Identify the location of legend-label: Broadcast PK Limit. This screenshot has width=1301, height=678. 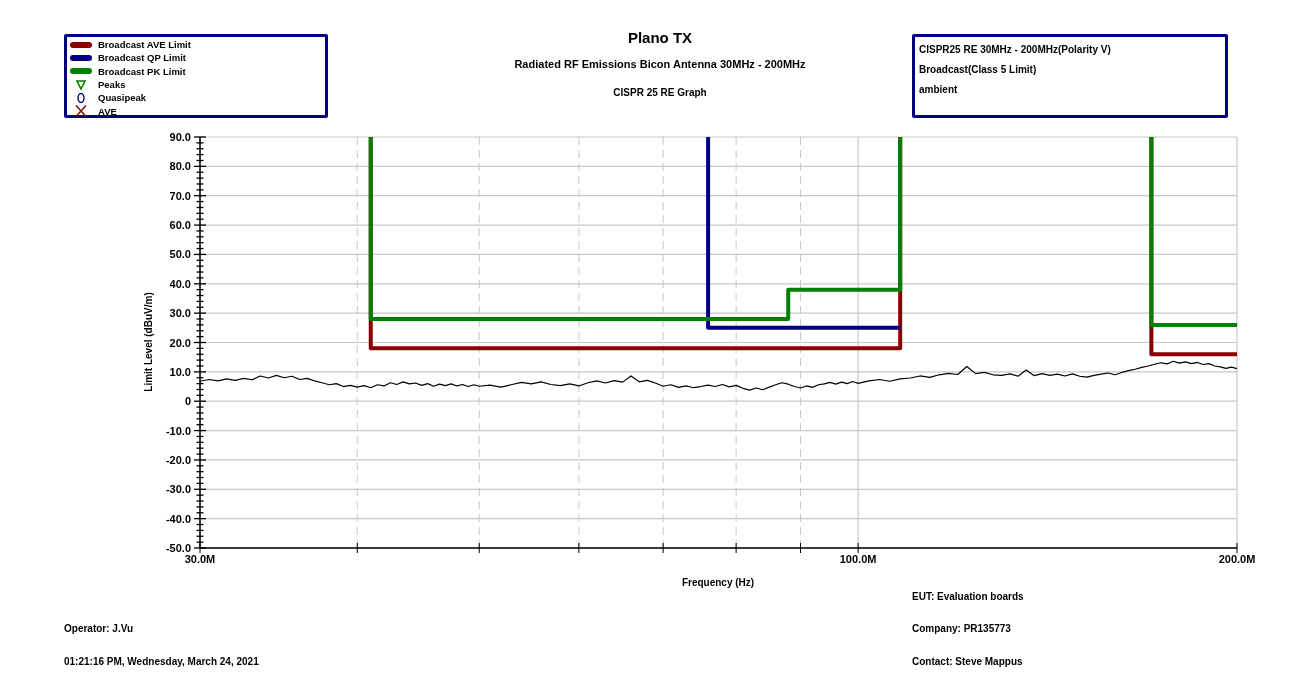
(142, 71).